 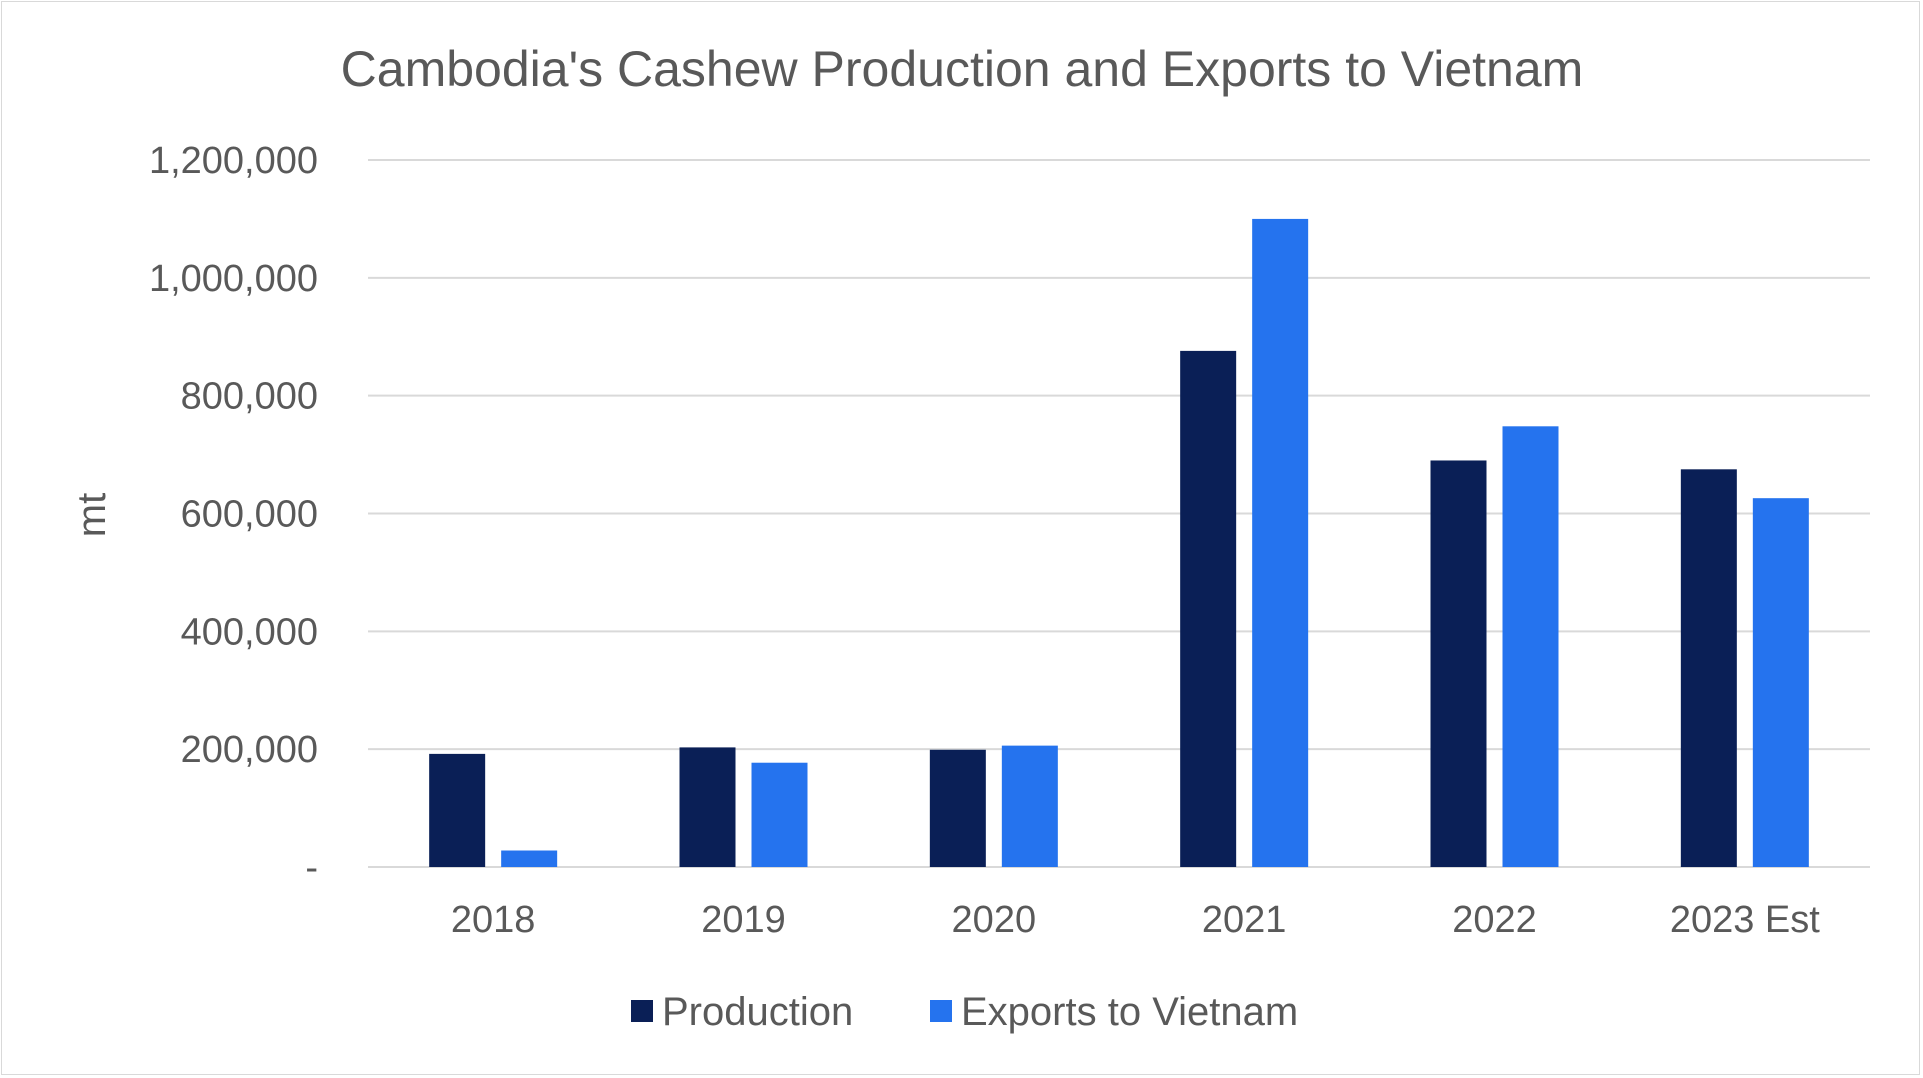 What do you see at coordinates (994, 920) in the screenshot?
I see `x-tick-label: 2020` at bounding box center [994, 920].